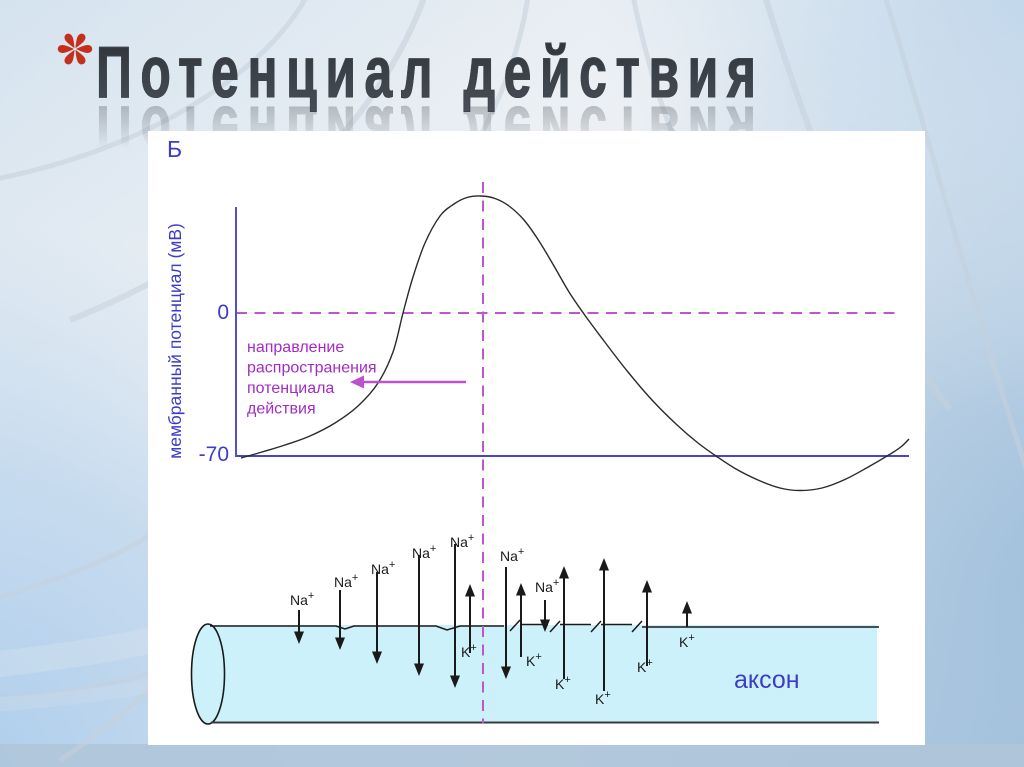 This screenshot has height=767, width=1024. Describe the element at coordinates (290, 388) in the screenshot. I see `svg-text: потенциала` at that location.